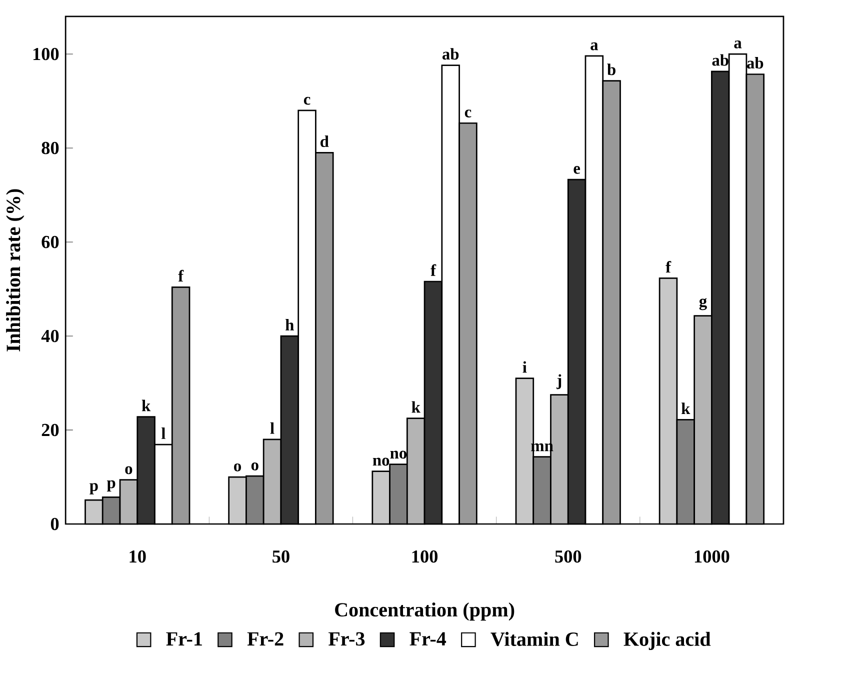 The height and width of the screenshot is (693, 858). Describe the element at coordinates (50, 148) in the screenshot. I see `y-tick-label: 80` at that location.